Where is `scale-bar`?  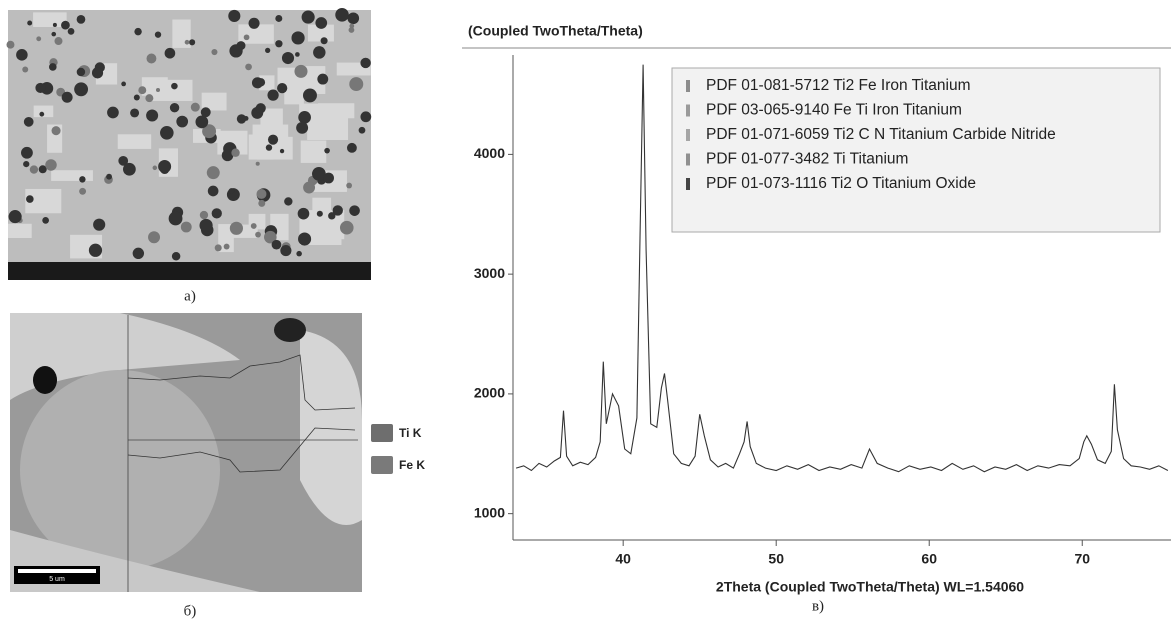
scale-bar is located at coordinates (57, 571).